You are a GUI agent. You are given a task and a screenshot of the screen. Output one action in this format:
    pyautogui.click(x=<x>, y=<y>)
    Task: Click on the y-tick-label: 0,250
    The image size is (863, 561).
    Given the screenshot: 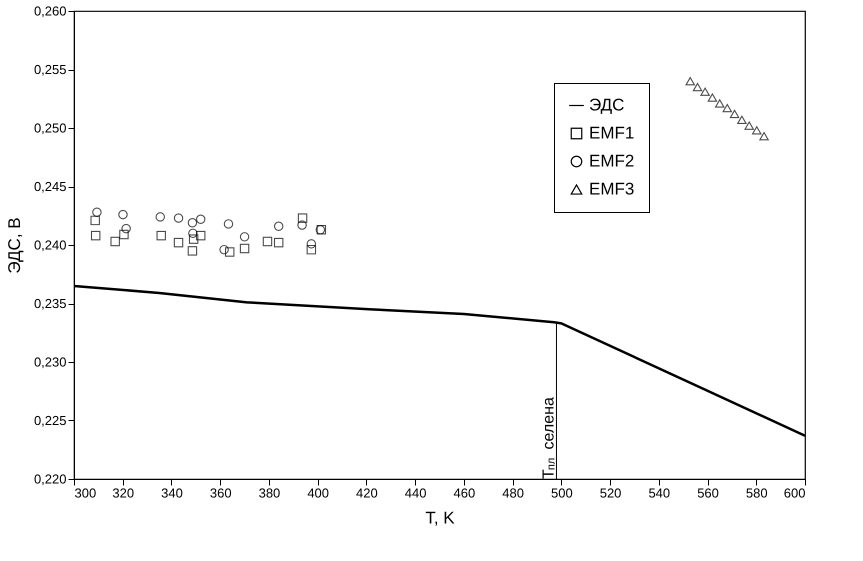 What is the action you would take?
    pyautogui.click(x=50, y=128)
    